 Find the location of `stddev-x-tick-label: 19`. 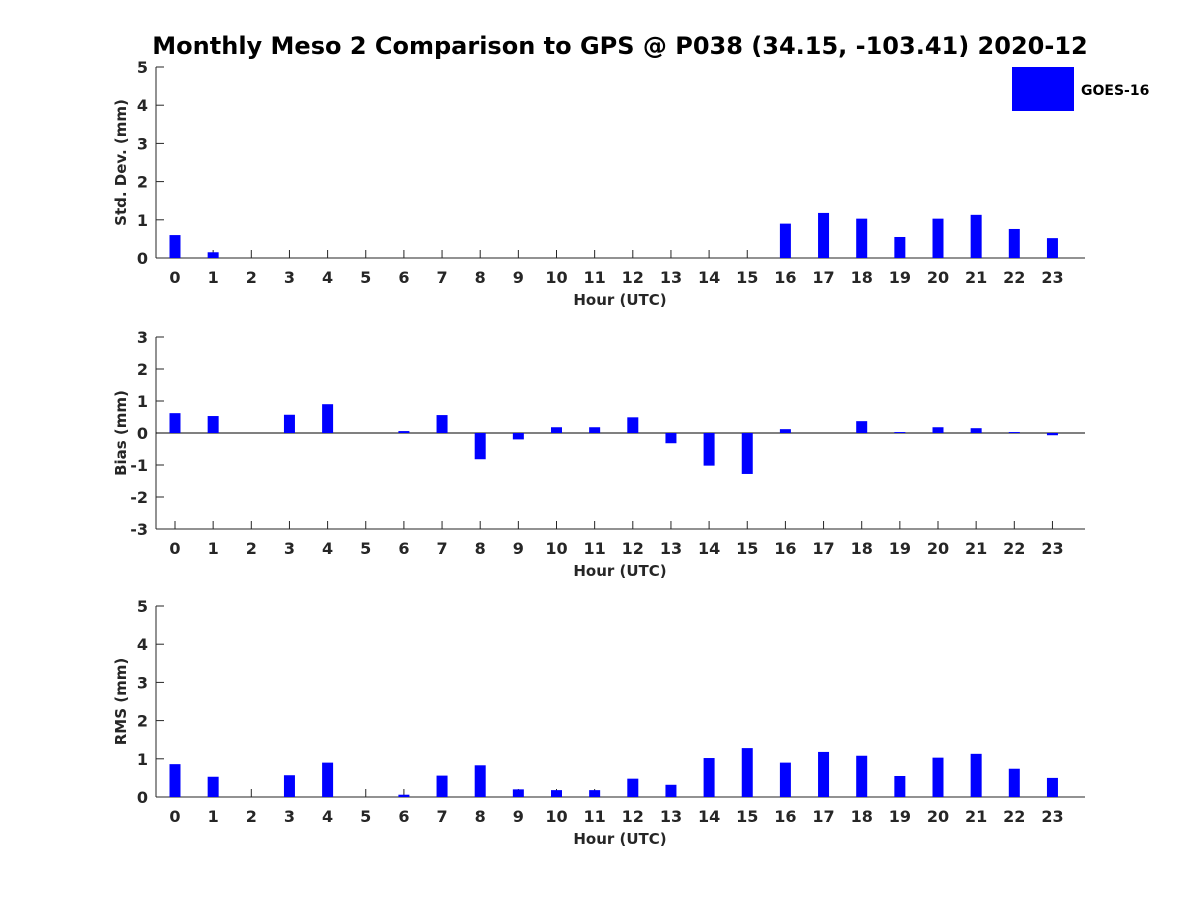

stddev-x-tick-label: 19 is located at coordinates (900, 277).